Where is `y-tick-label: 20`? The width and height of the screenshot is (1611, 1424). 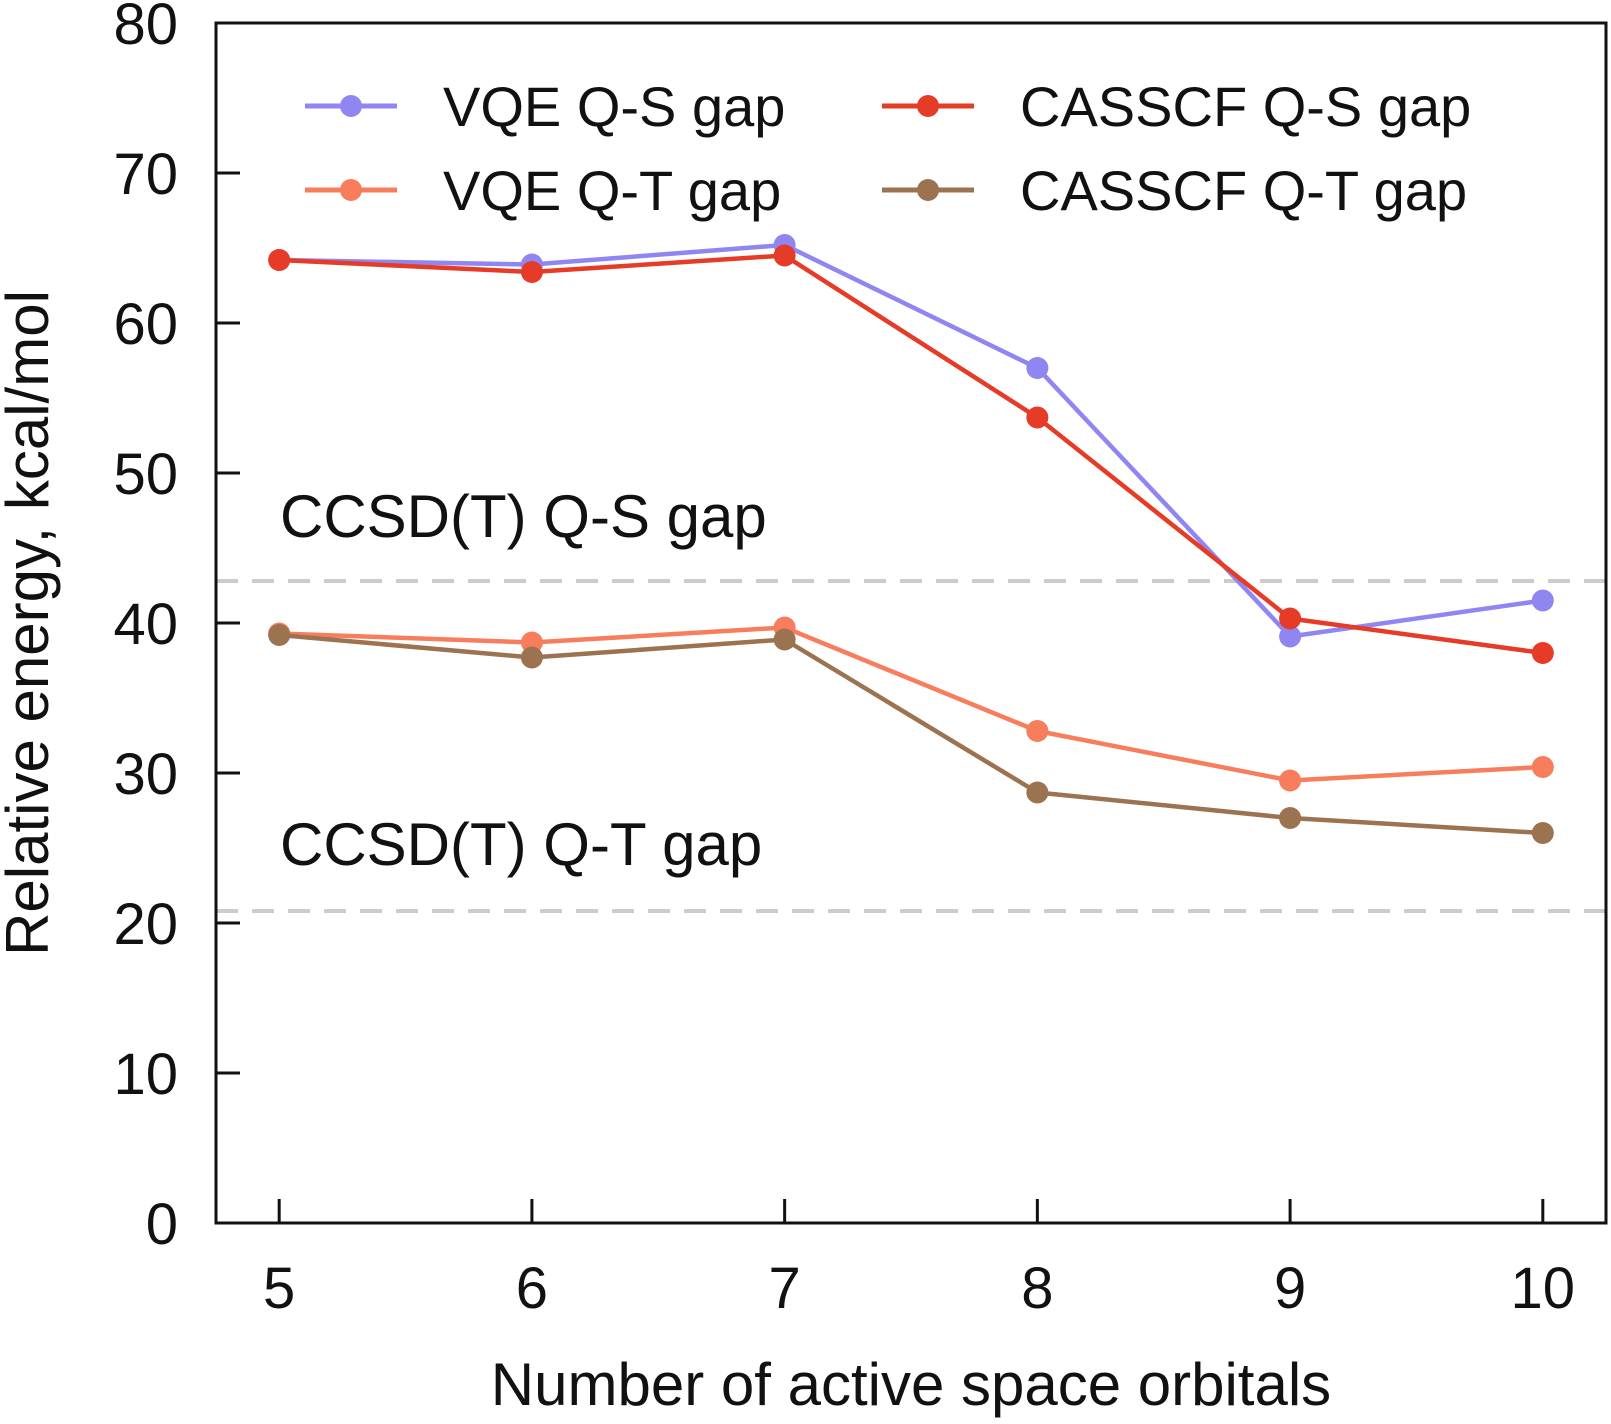
y-tick-label: 20 is located at coordinates (145, 924).